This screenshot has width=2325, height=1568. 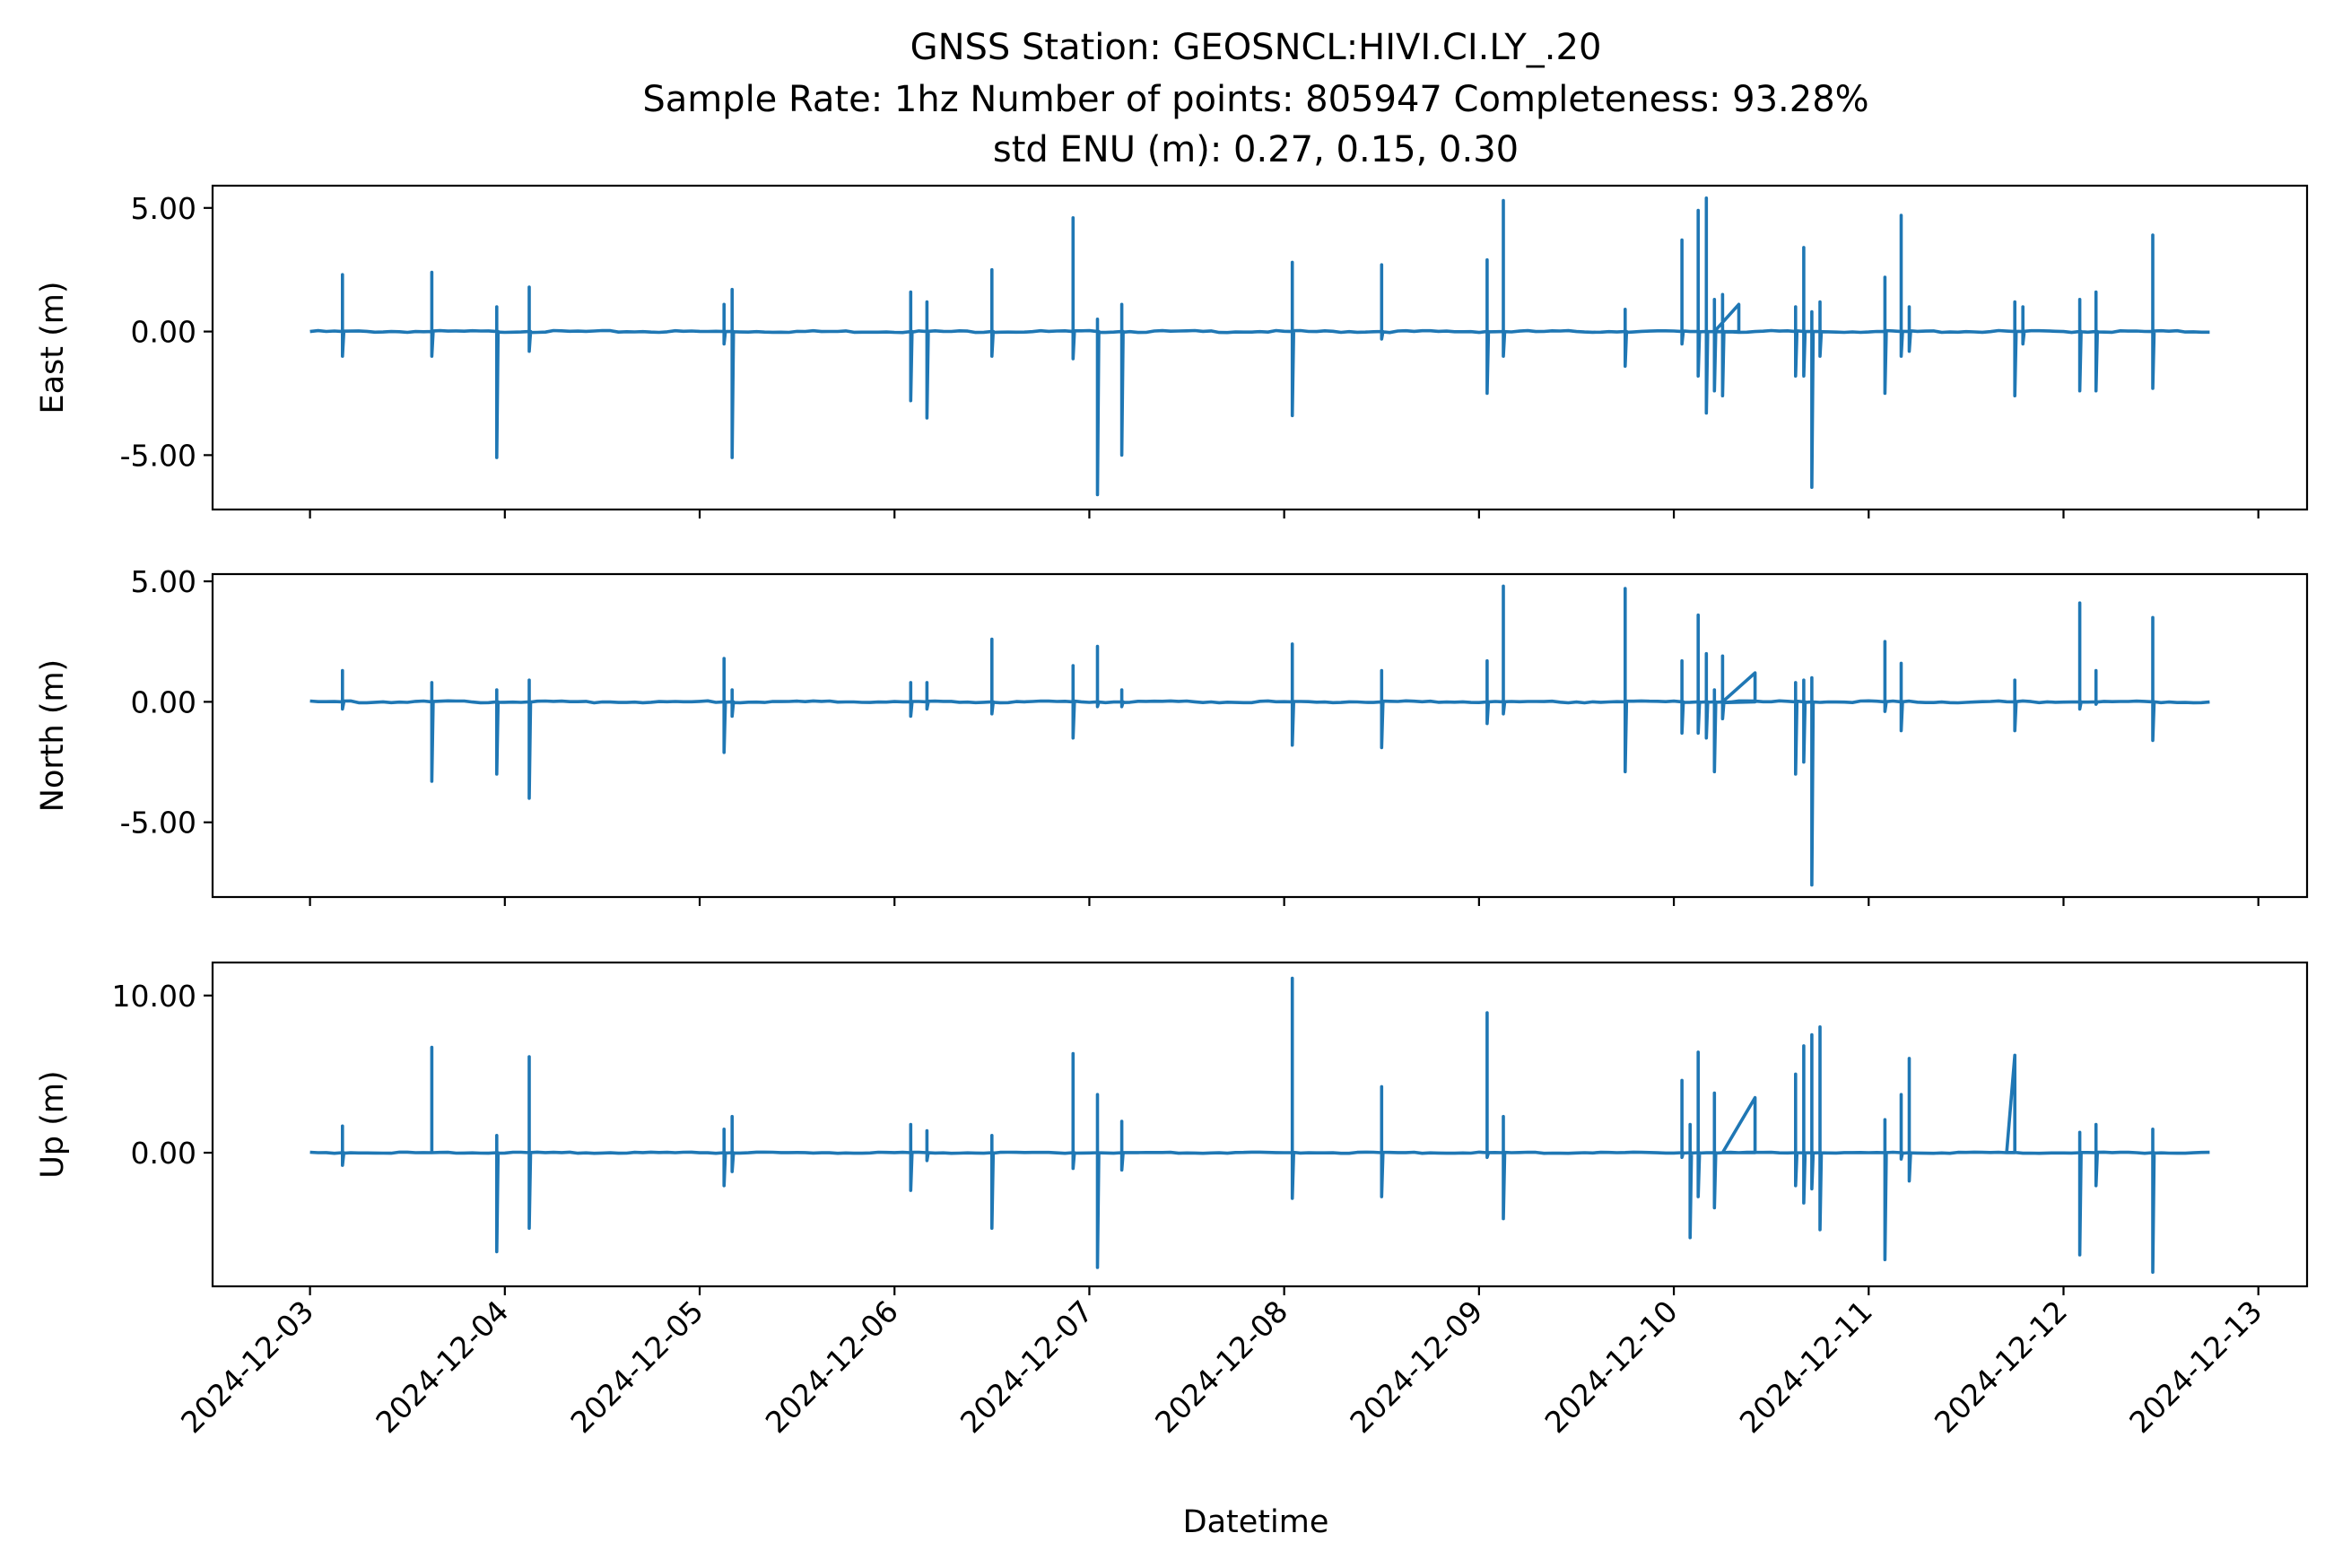 What do you see at coordinates (163, 333) in the screenshot?
I see `y-tick-label-0-1: 0.00` at bounding box center [163, 333].